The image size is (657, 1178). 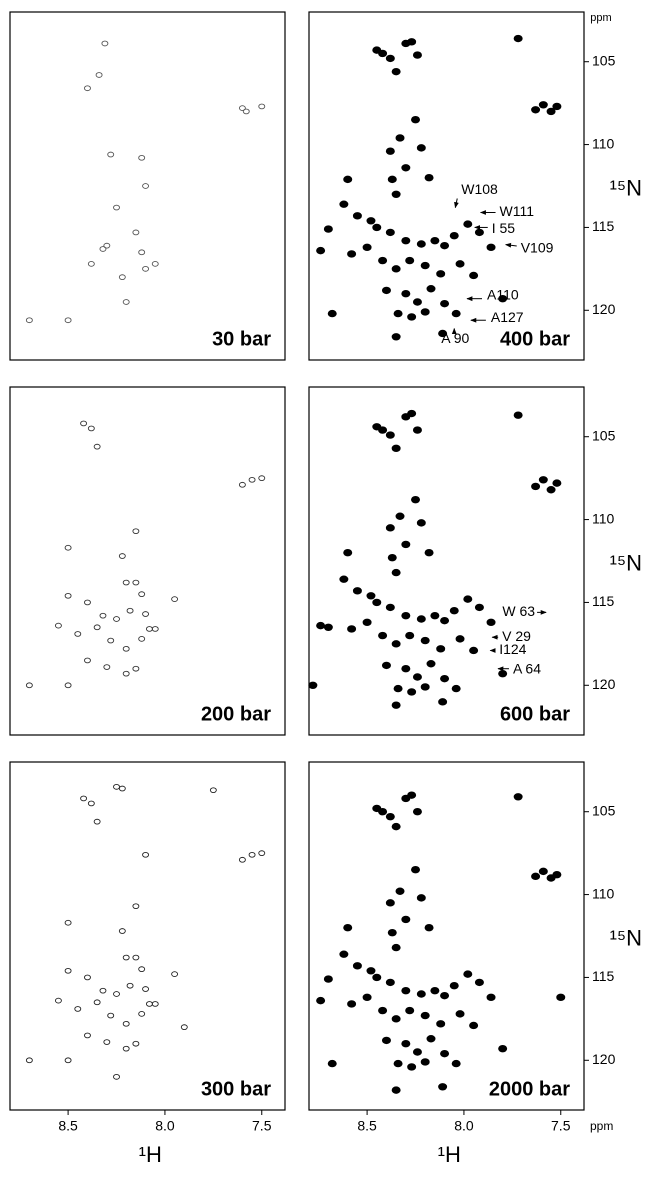 What do you see at coordinates (504, 228) in the screenshot?
I see `annotation-label: I 55` at bounding box center [504, 228].